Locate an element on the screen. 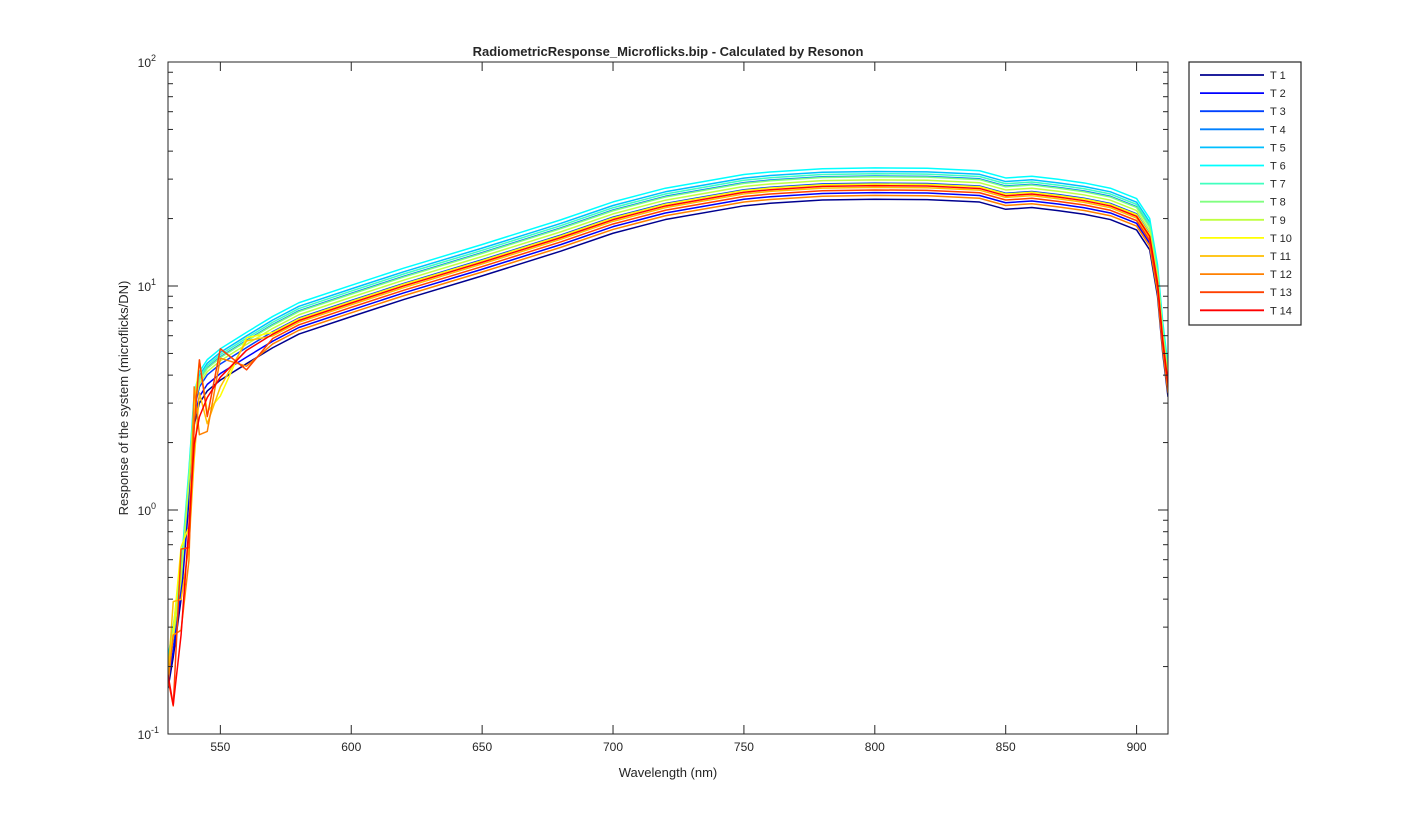 The image size is (1425, 825). x-tick-label: 850 is located at coordinates (1006, 747).